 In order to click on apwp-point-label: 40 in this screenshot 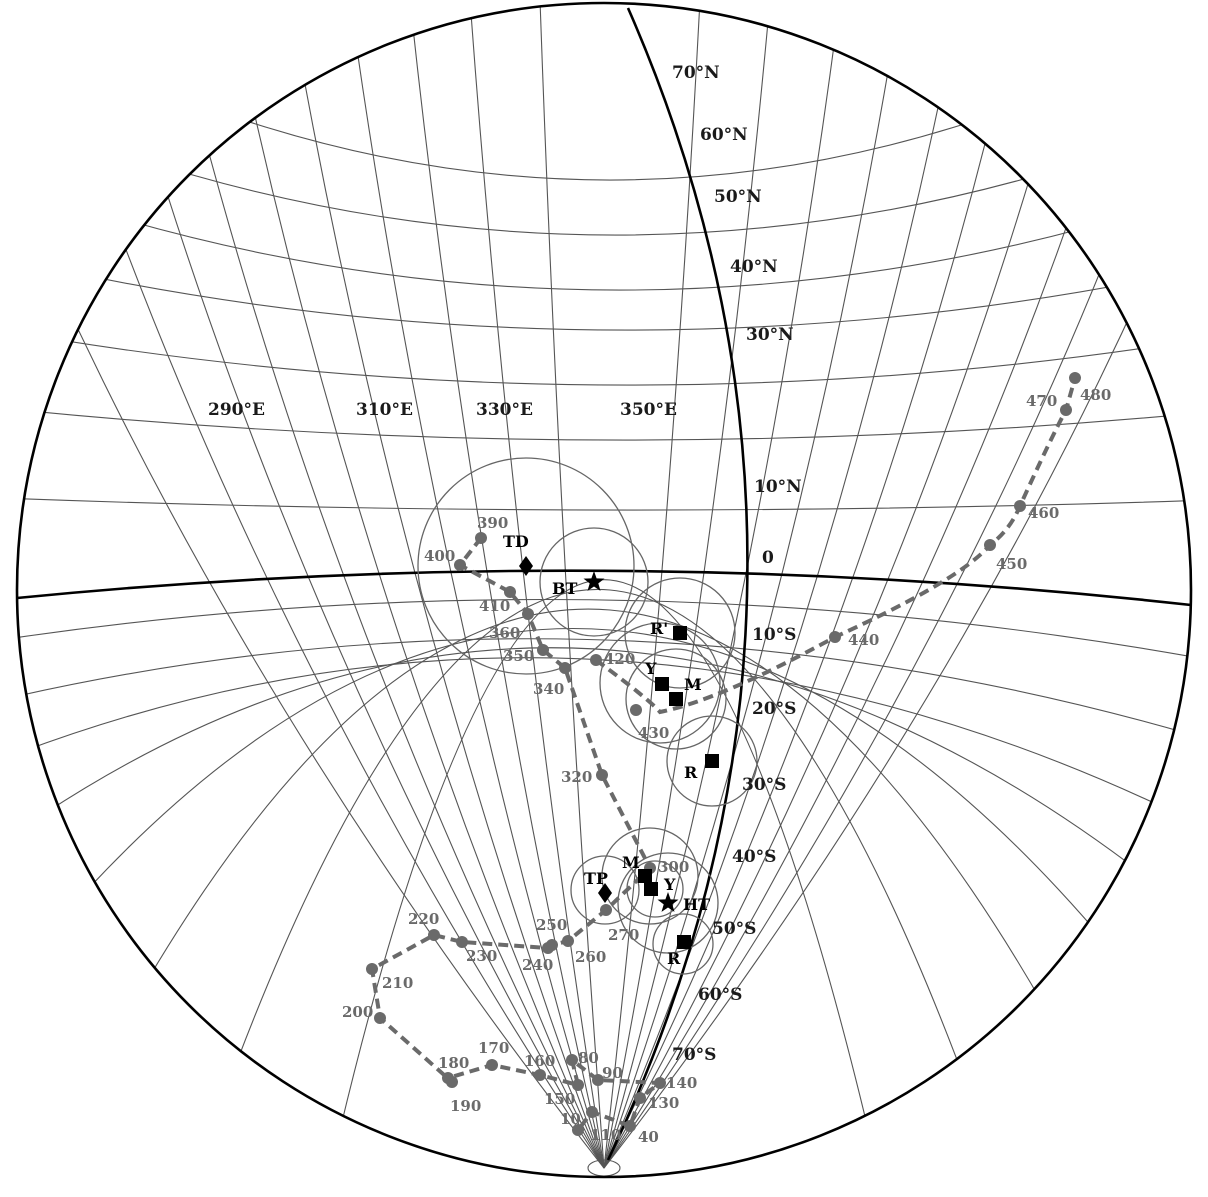, I will do `click(648, 1137)`.